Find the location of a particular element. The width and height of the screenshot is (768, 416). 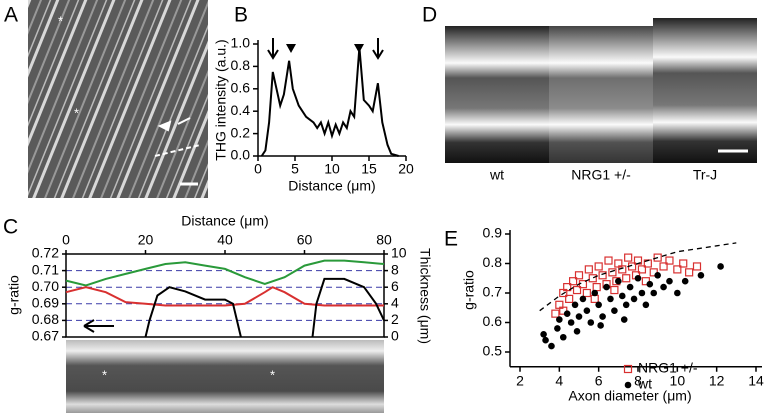

panel-label: E is located at coordinates (451, 239).